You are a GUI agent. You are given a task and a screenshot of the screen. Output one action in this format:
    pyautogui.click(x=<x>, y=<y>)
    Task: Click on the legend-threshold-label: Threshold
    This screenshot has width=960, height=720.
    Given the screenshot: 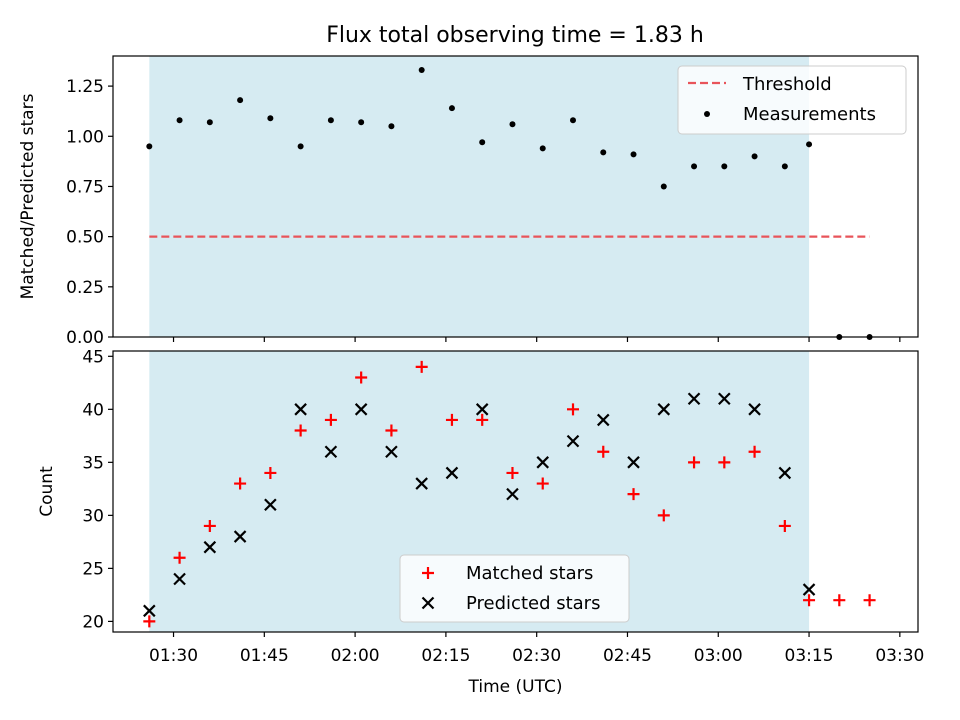 What is the action you would take?
    pyautogui.click(x=787, y=84)
    